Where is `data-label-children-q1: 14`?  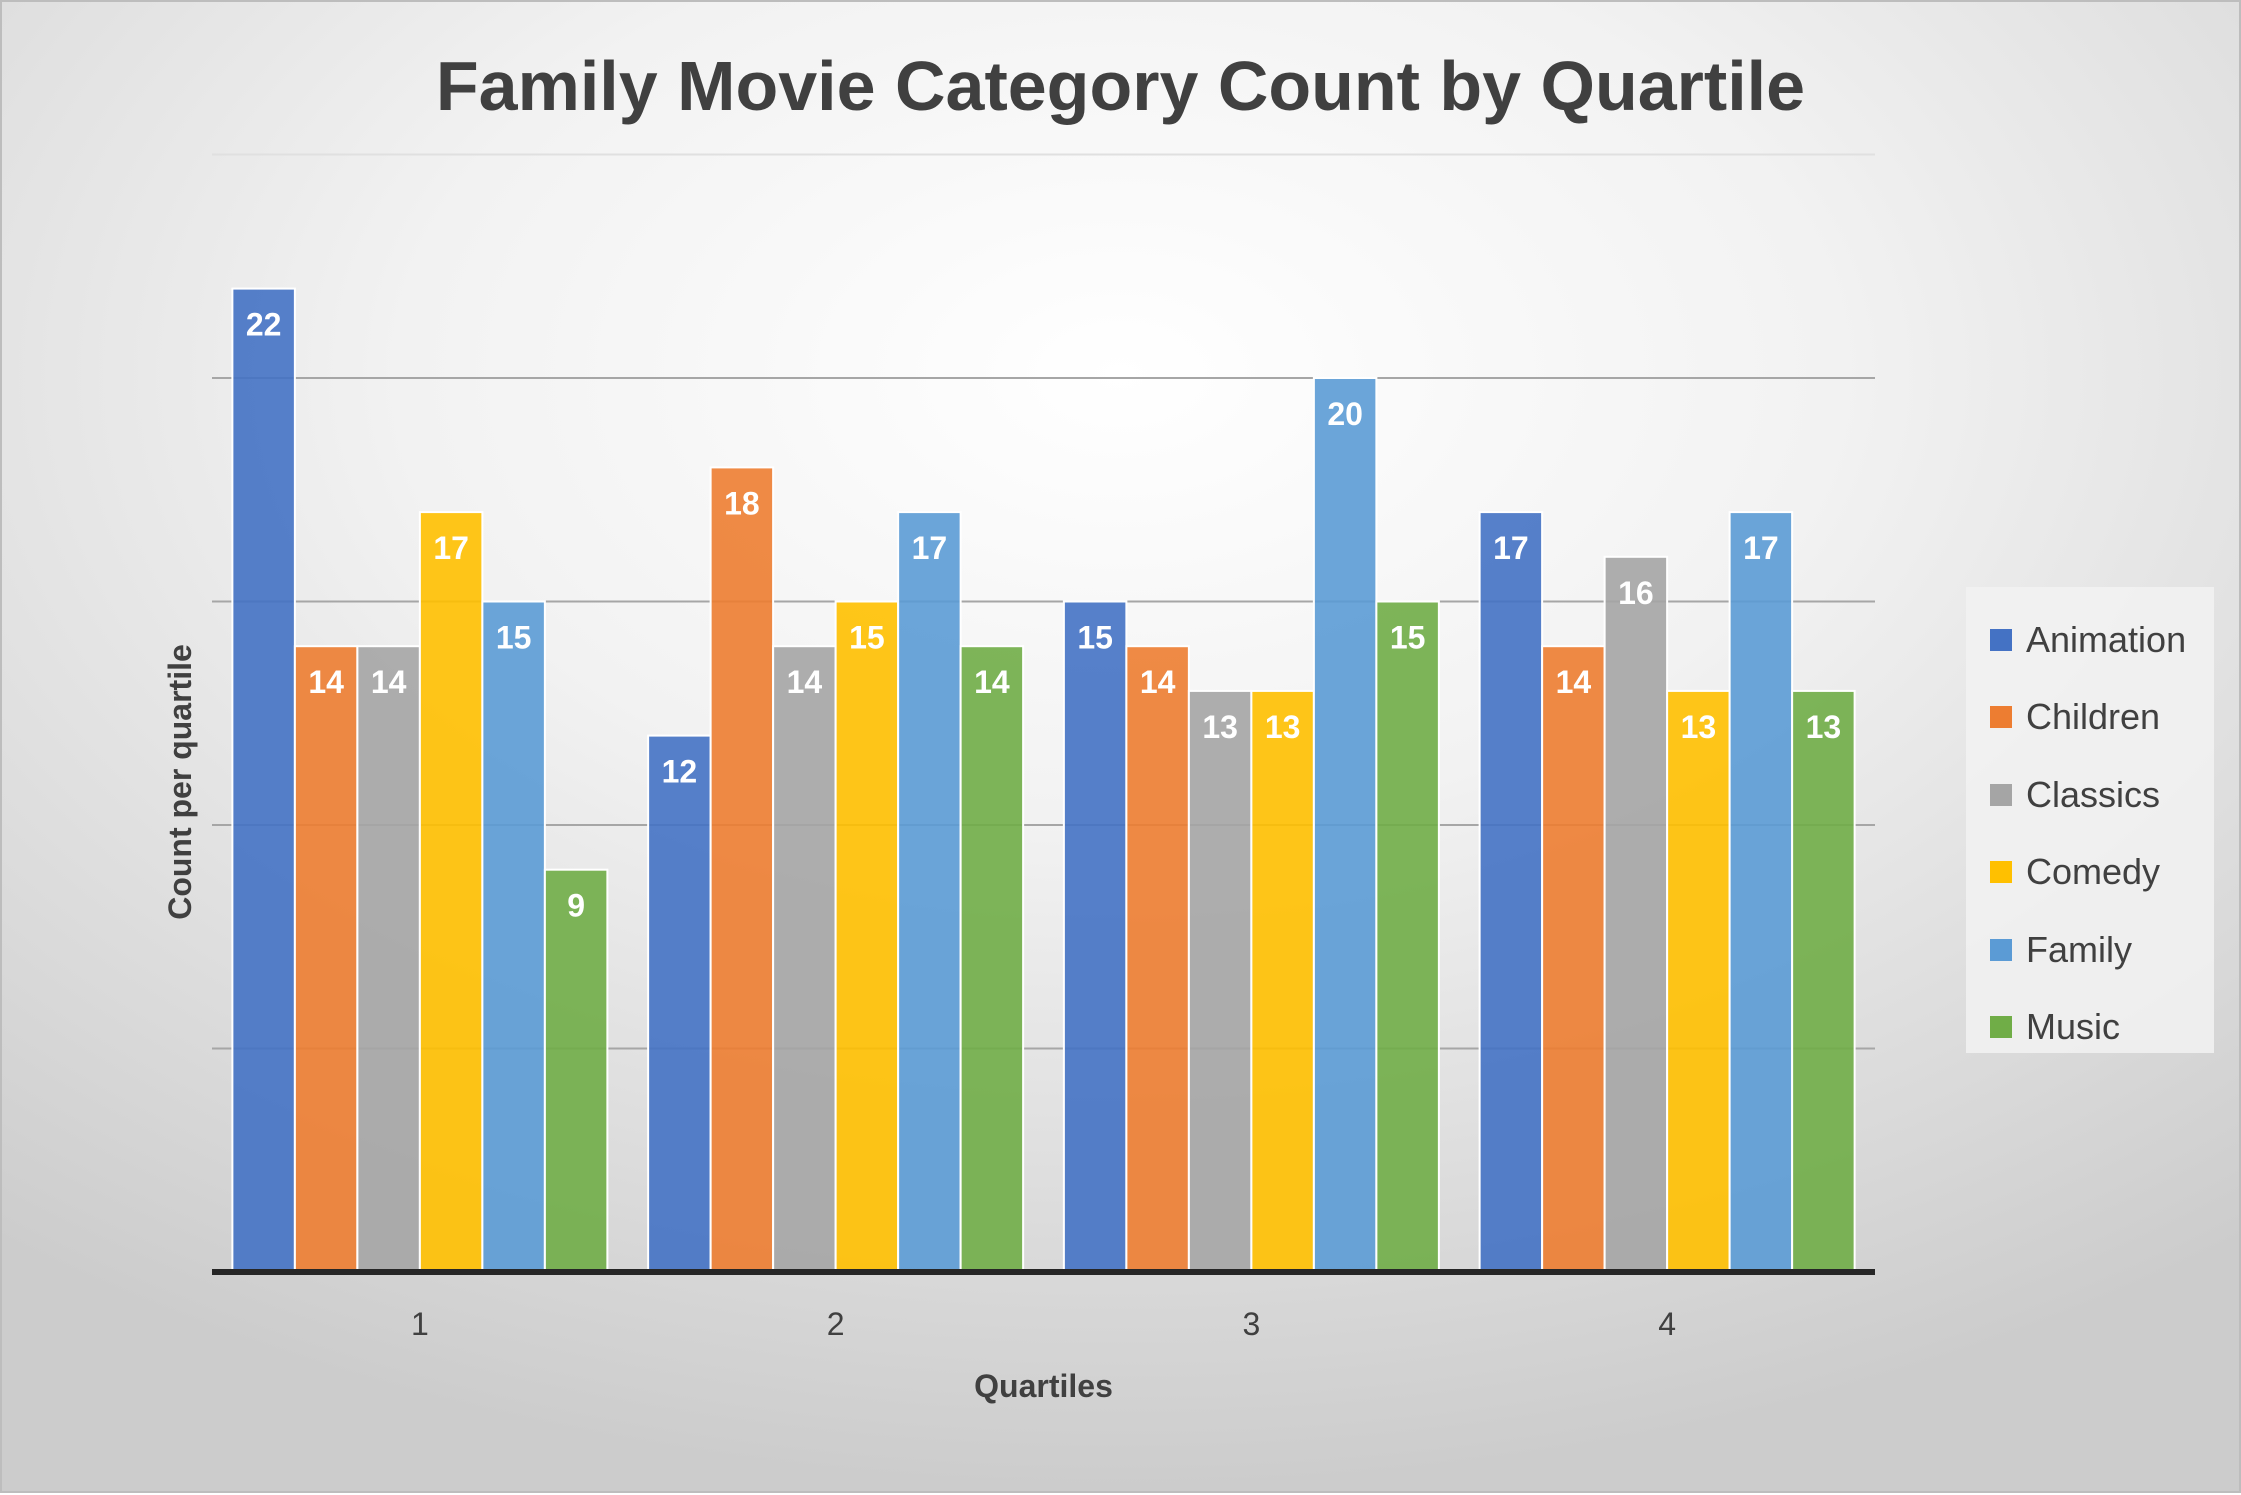
data-label-children-q1: 14 is located at coordinates (326, 682).